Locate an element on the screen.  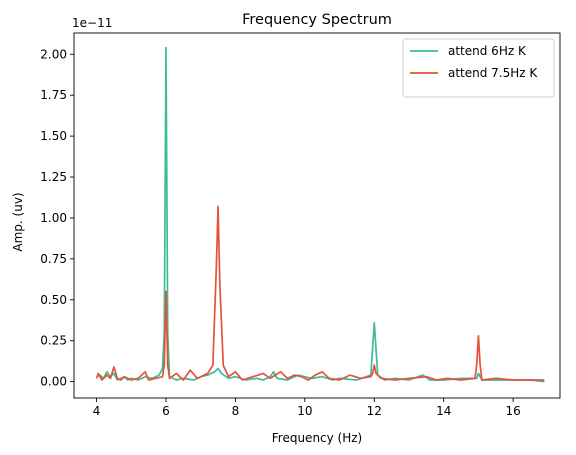
legend-label-2: attend 7.5Hz K is located at coordinates (493, 73).